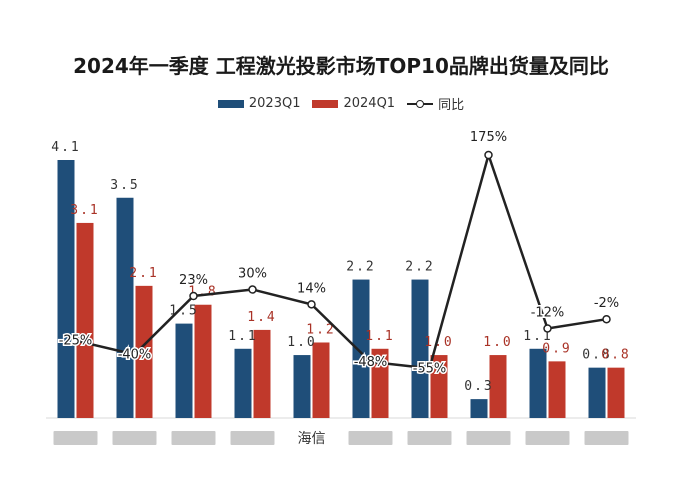 This screenshot has height=477, width=682. I want to click on data-label-2024q1: 1.4, so click(261, 317).